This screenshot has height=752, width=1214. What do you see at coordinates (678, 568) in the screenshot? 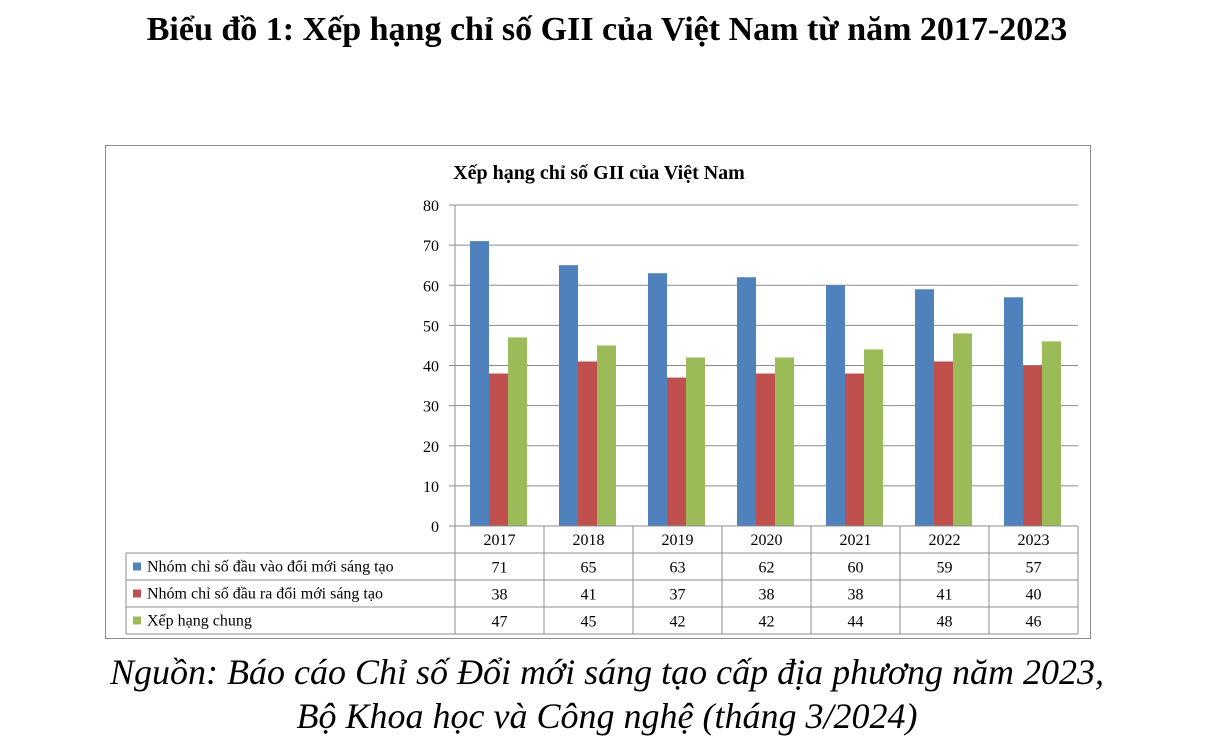
I see `data-label: 63` at bounding box center [678, 568].